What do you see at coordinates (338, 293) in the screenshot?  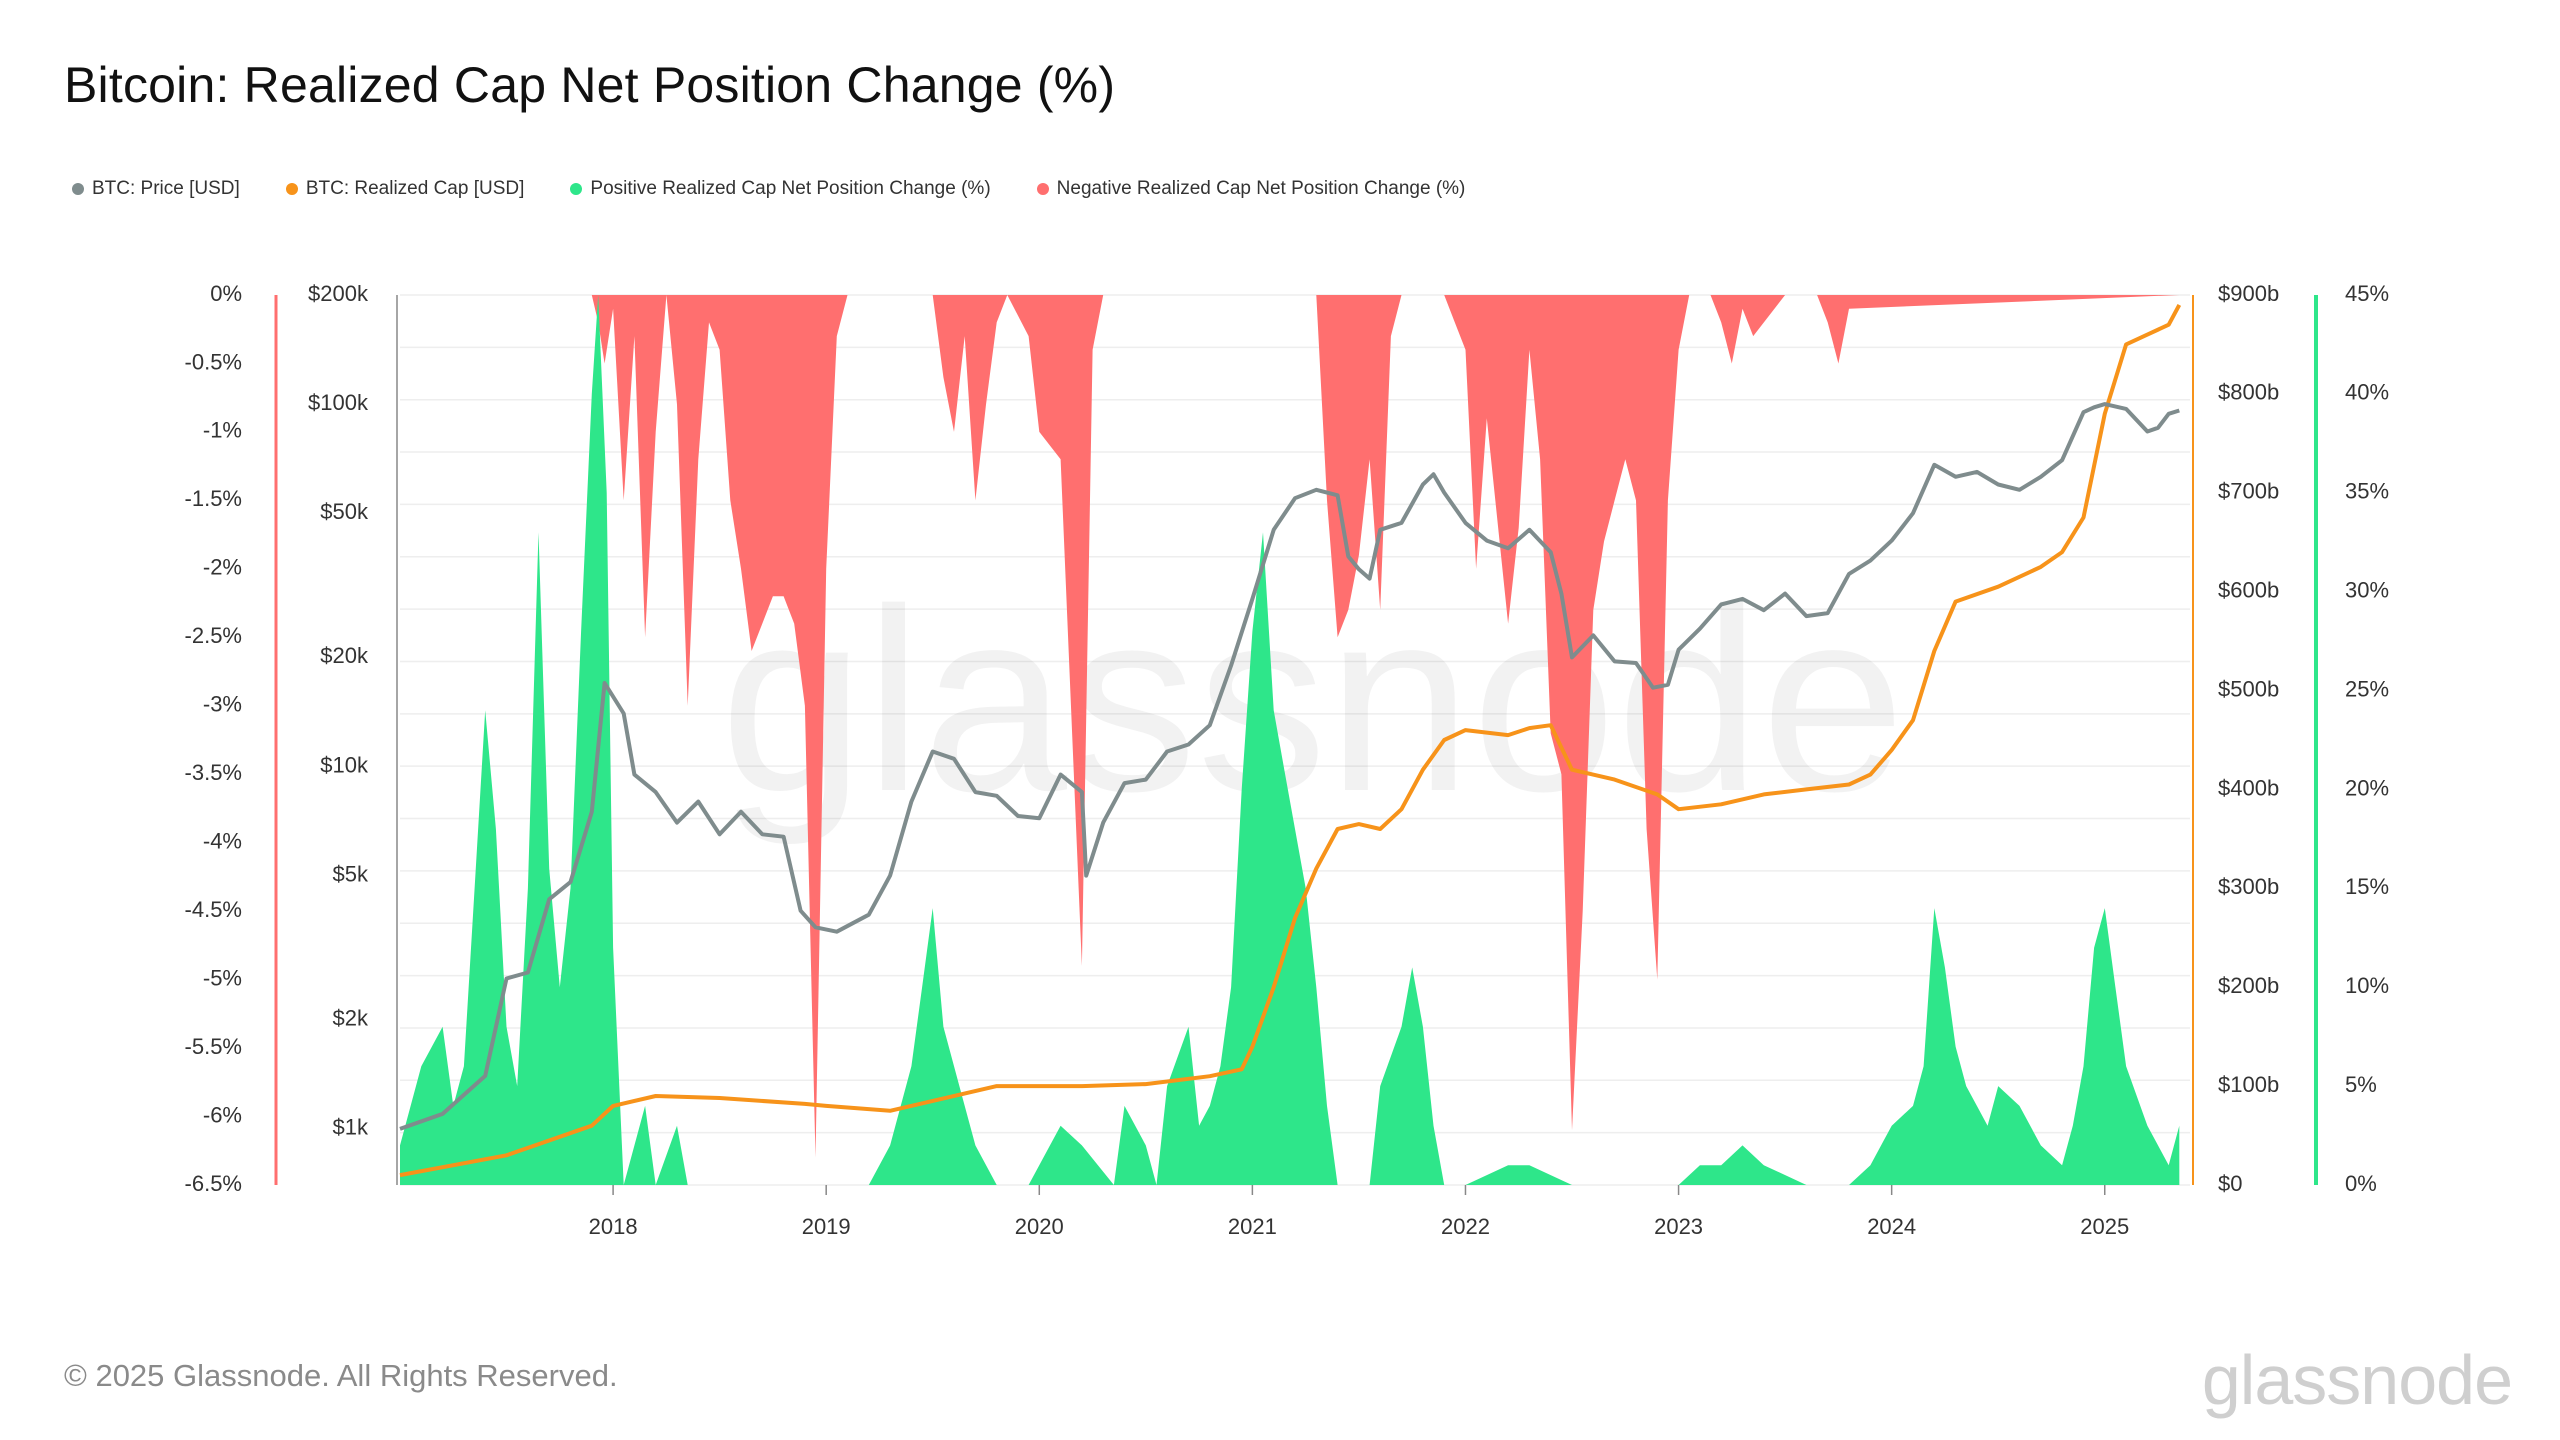 I see `price-axis-tick-label: $200k` at bounding box center [338, 293].